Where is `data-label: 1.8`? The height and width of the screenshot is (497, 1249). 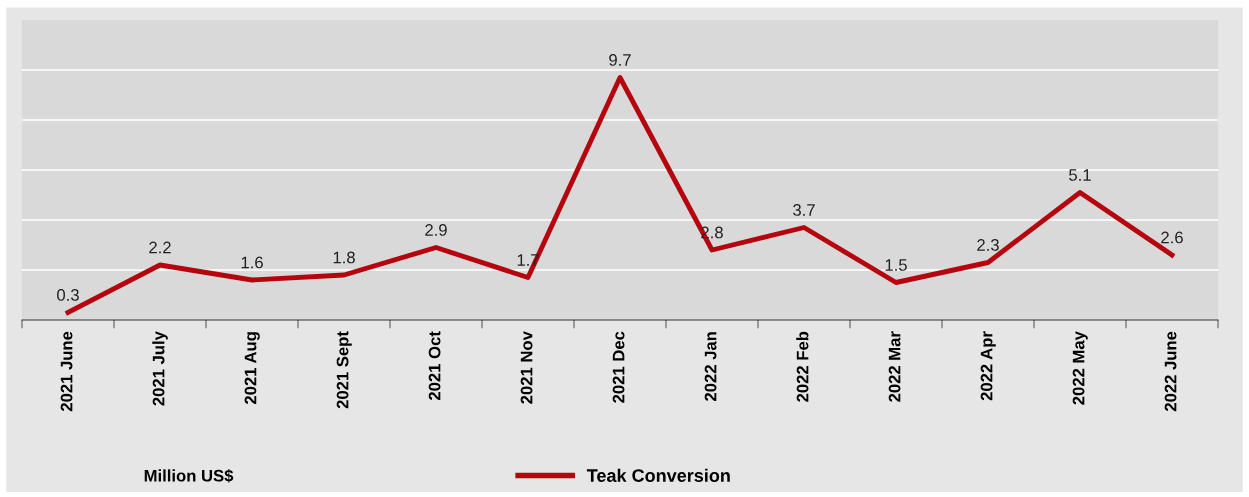 data-label: 1.8 is located at coordinates (344, 257).